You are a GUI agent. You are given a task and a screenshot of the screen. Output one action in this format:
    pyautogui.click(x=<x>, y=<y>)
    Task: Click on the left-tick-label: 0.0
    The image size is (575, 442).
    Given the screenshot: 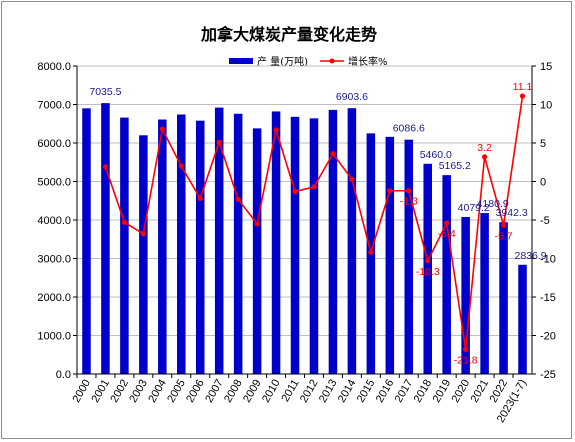 What is the action you would take?
    pyautogui.click(x=63, y=375)
    